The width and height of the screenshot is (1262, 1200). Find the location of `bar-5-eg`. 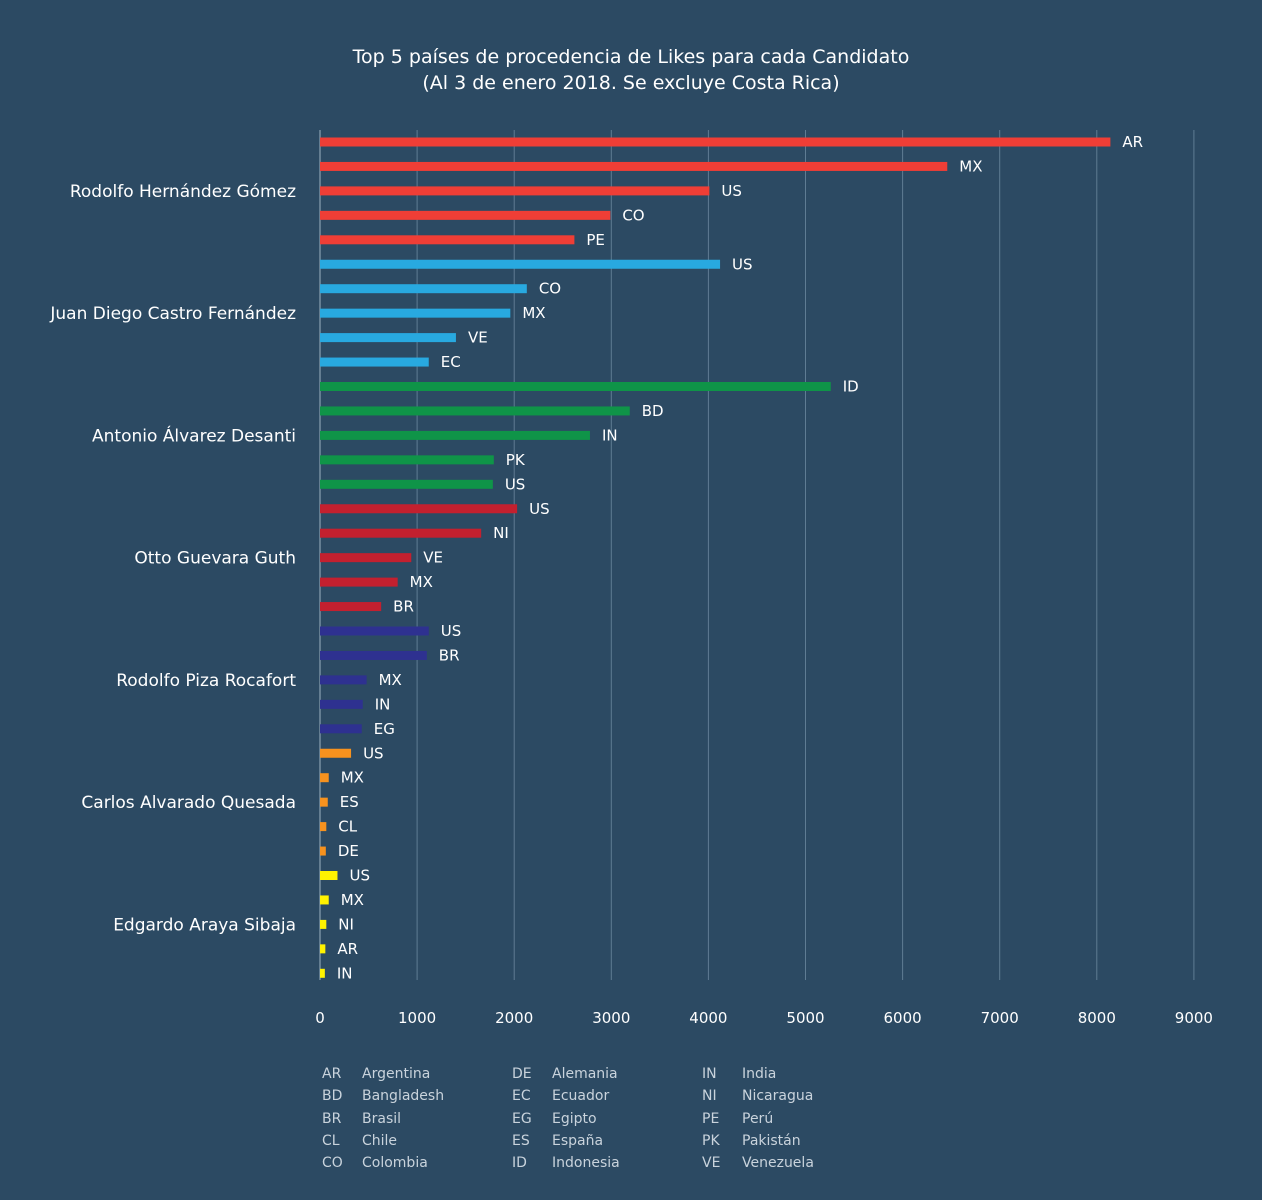

bar-5-eg is located at coordinates (341, 729).